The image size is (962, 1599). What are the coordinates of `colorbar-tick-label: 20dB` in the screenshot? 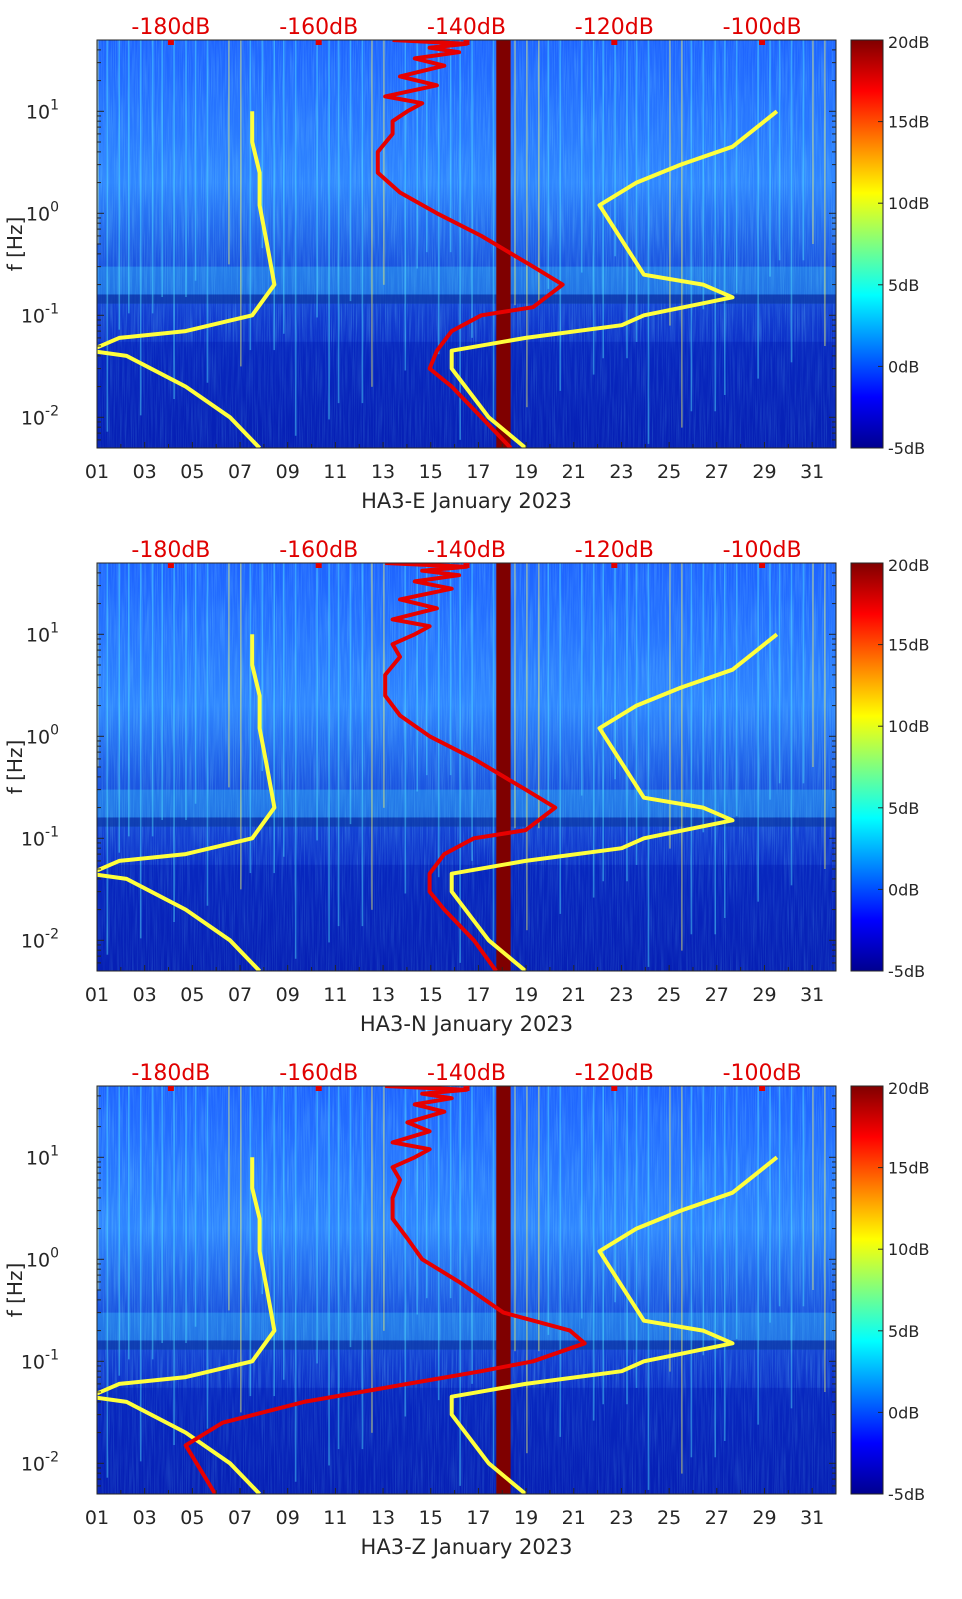 It's located at (909, 1088).